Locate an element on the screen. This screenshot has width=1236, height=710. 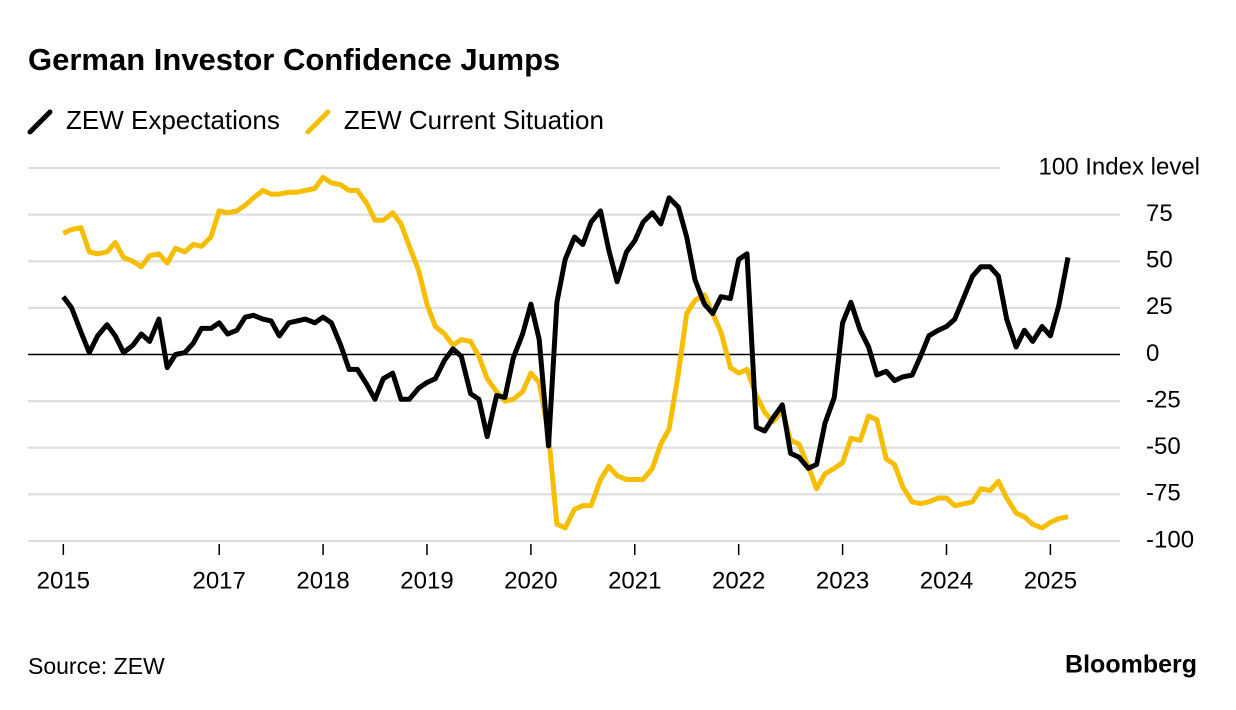
x-tick-label: 2017 is located at coordinates (218, 580).